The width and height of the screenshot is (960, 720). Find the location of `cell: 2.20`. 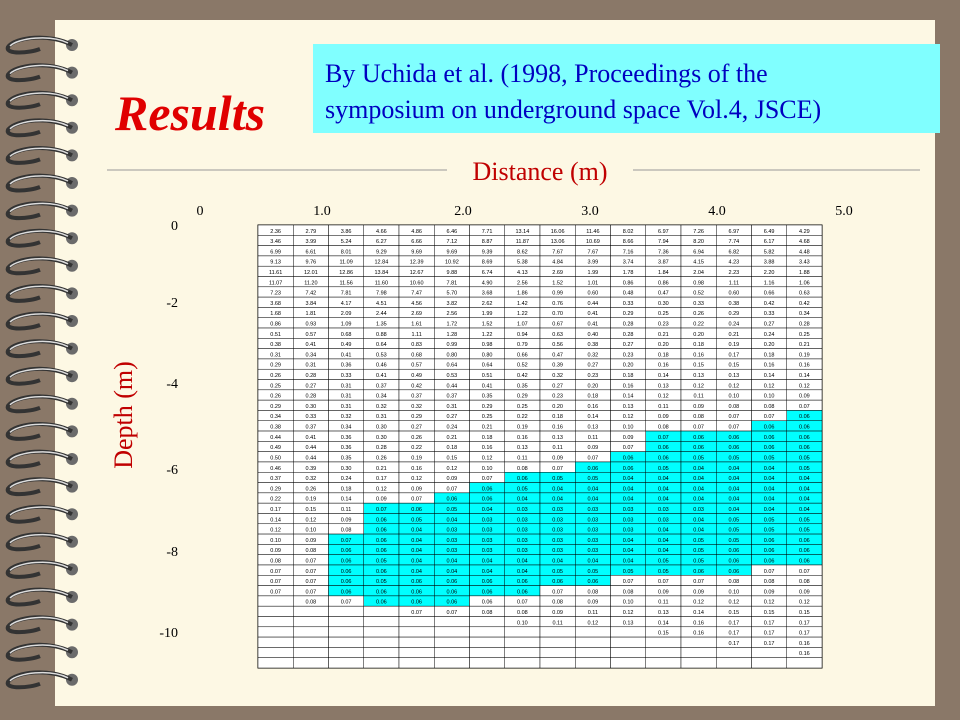

cell: 2.20 is located at coordinates (769, 273).